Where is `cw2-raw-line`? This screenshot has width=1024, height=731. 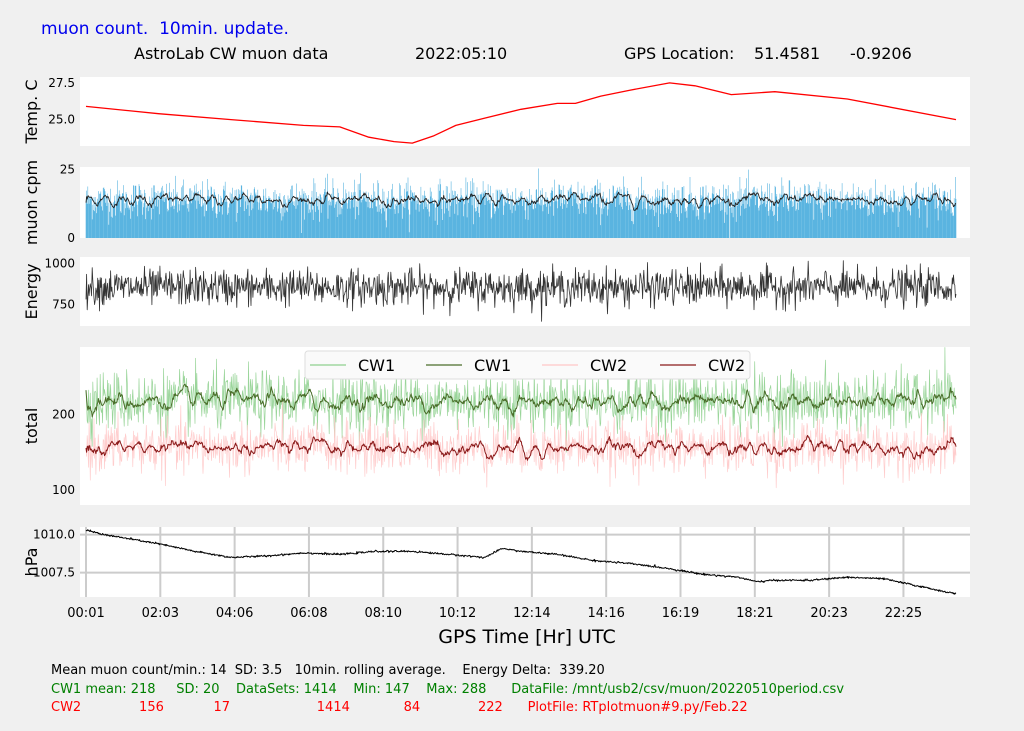 cw2-raw-line is located at coordinates (521, 445).